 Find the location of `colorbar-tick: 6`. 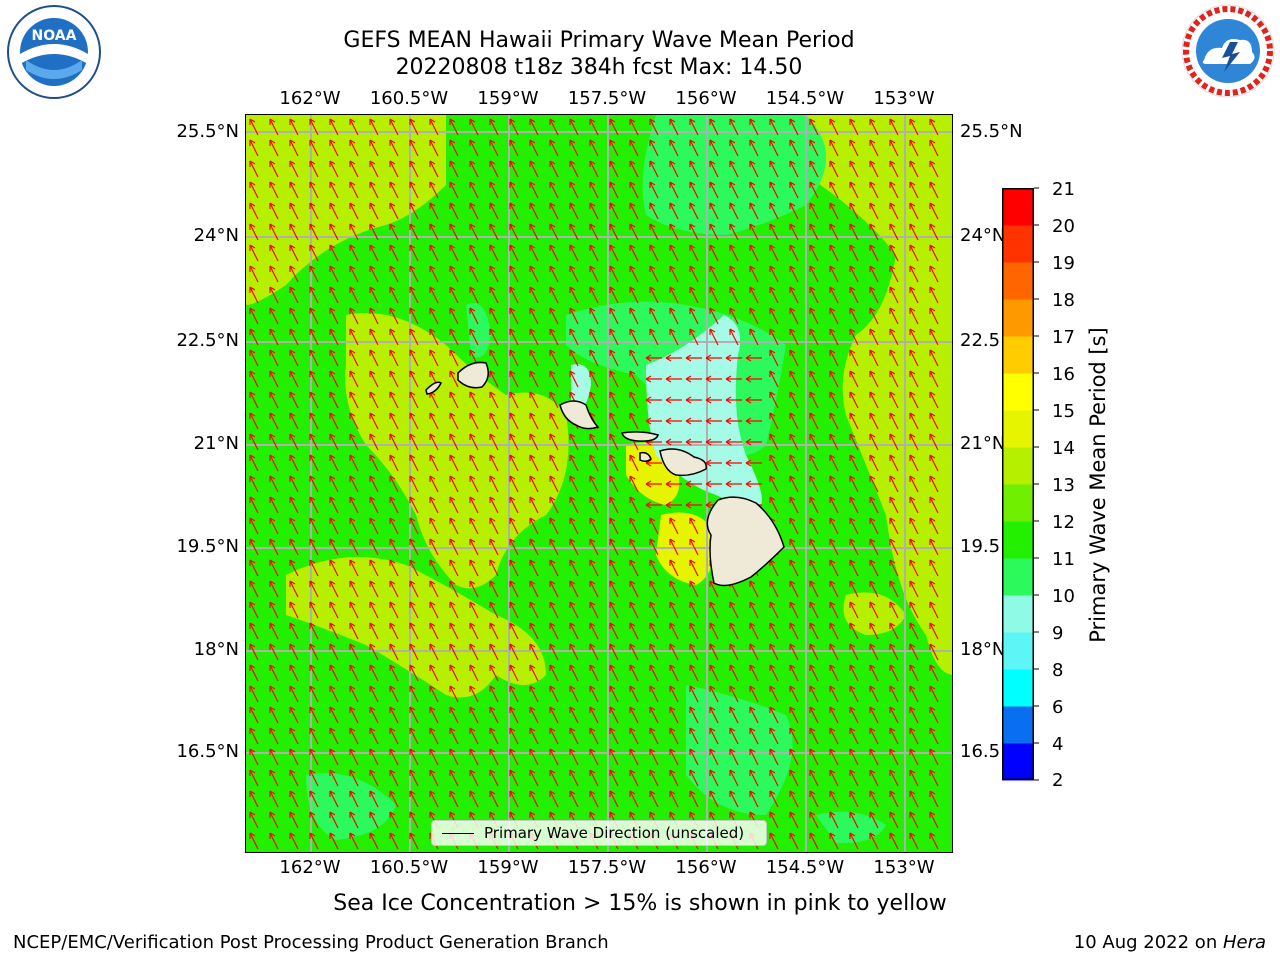

colorbar-tick: 6 is located at coordinates (1058, 707).